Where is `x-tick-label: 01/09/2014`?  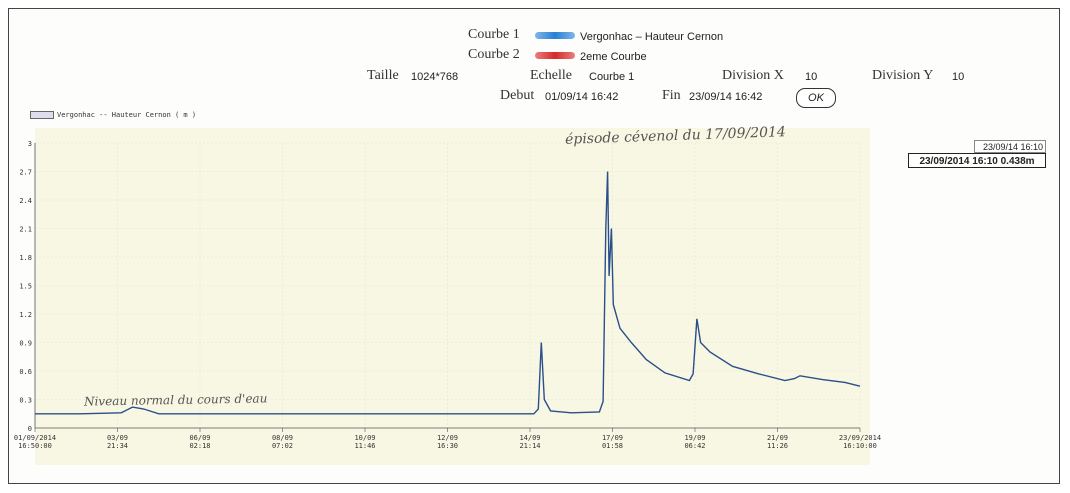
x-tick-label: 01/09/2014 is located at coordinates (35, 438).